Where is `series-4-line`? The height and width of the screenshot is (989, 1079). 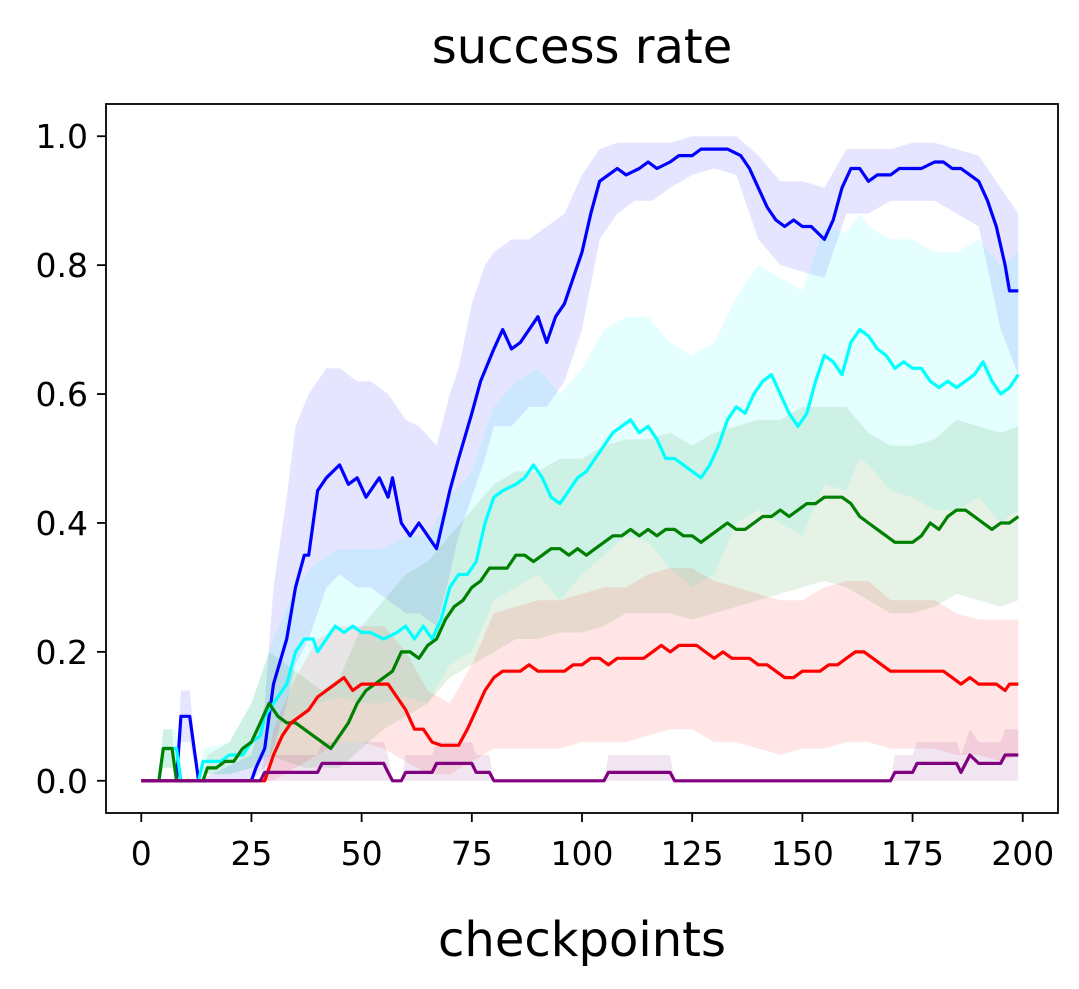
series-4-line is located at coordinates (580, 768).